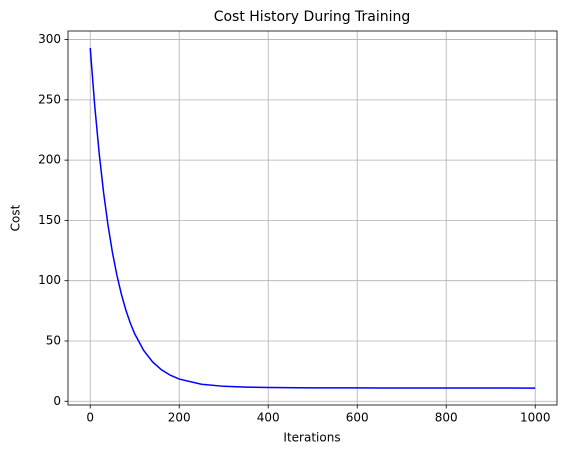 The height and width of the screenshot is (455, 571). Describe the element at coordinates (49, 220) in the screenshot. I see `y-tick-label: 150` at that location.